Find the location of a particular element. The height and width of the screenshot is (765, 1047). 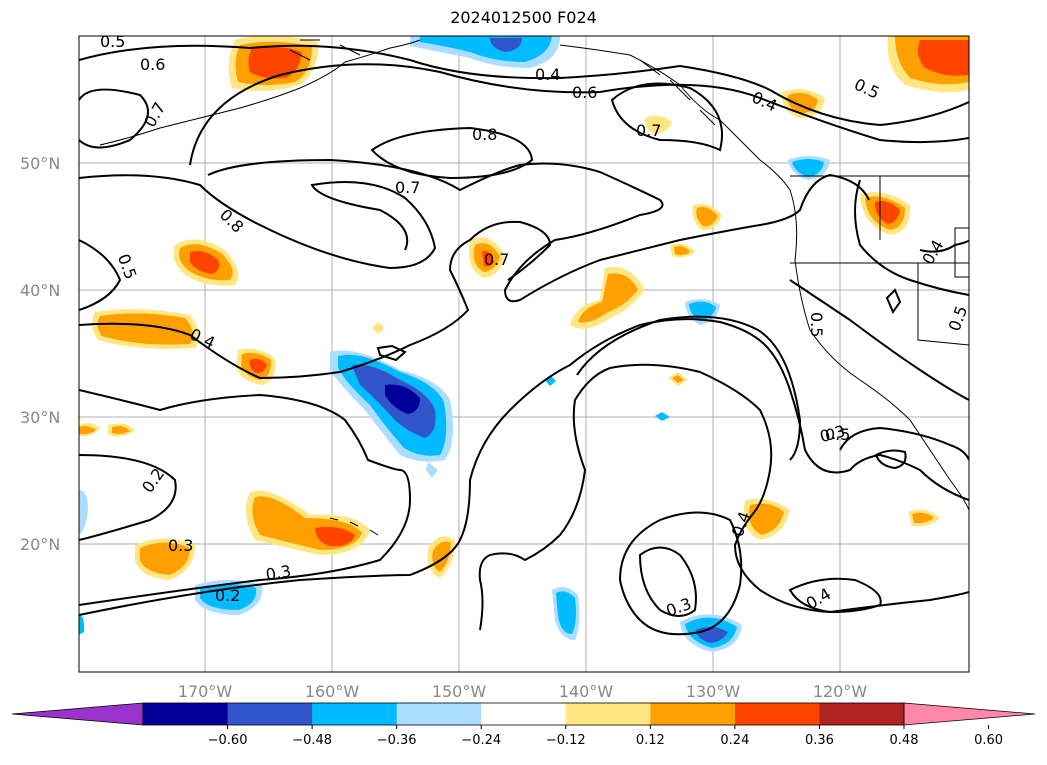

colorbar-tick-label: −0.60 is located at coordinates (228, 740).